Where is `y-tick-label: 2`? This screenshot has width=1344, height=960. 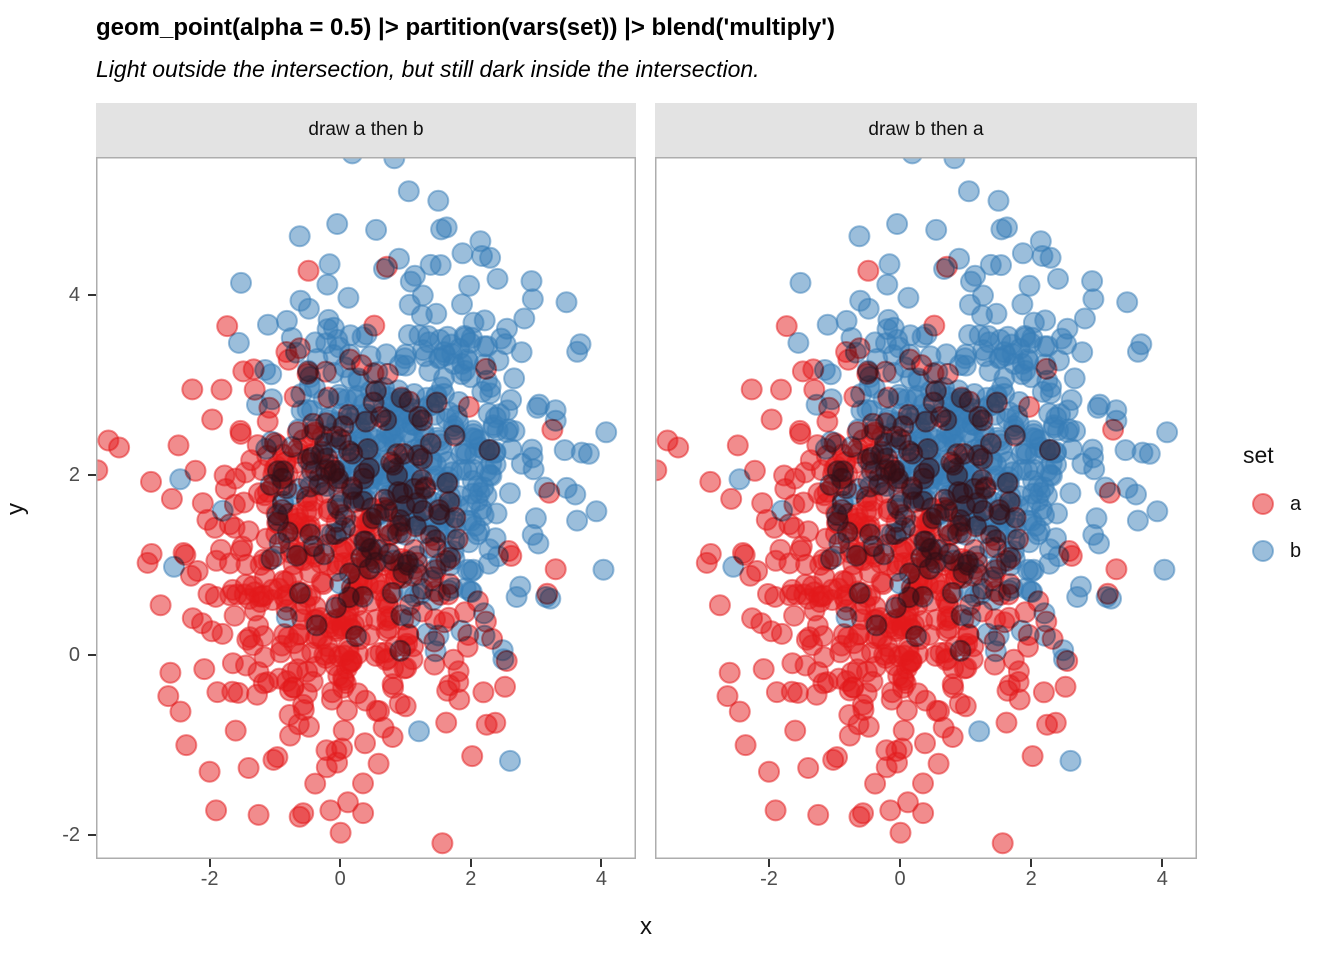 y-tick-label: 2 is located at coordinates (74, 474).